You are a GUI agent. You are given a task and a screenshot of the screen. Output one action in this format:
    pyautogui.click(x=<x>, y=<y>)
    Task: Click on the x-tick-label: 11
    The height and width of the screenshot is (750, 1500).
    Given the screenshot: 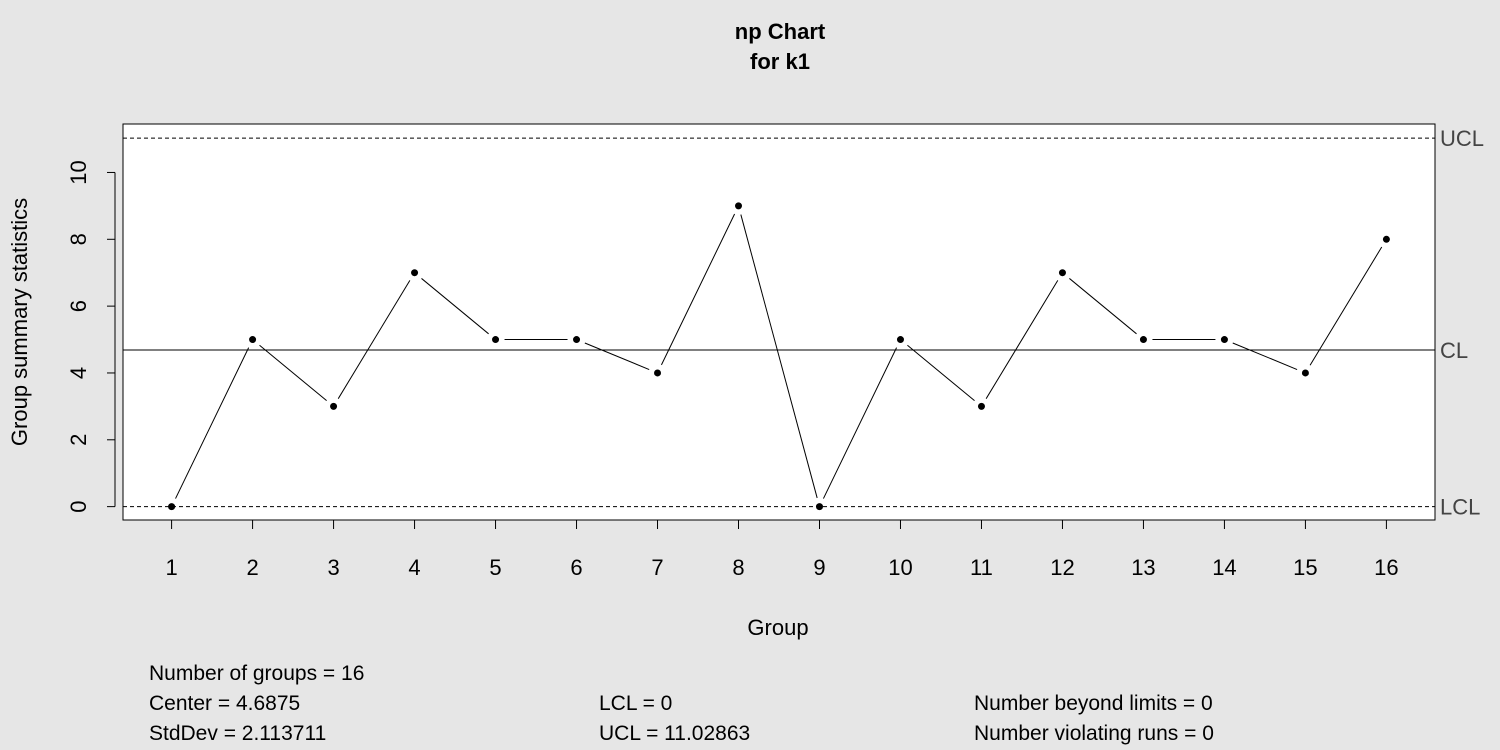 What is the action you would take?
    pyautogui.click(x=981, y=567)
    